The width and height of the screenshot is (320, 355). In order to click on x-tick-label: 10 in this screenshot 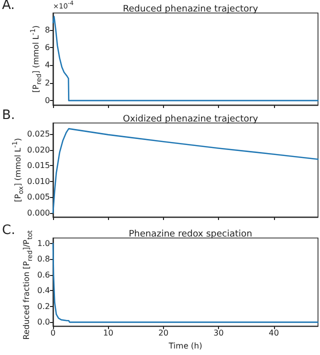, I will do `click(108, 333)`.